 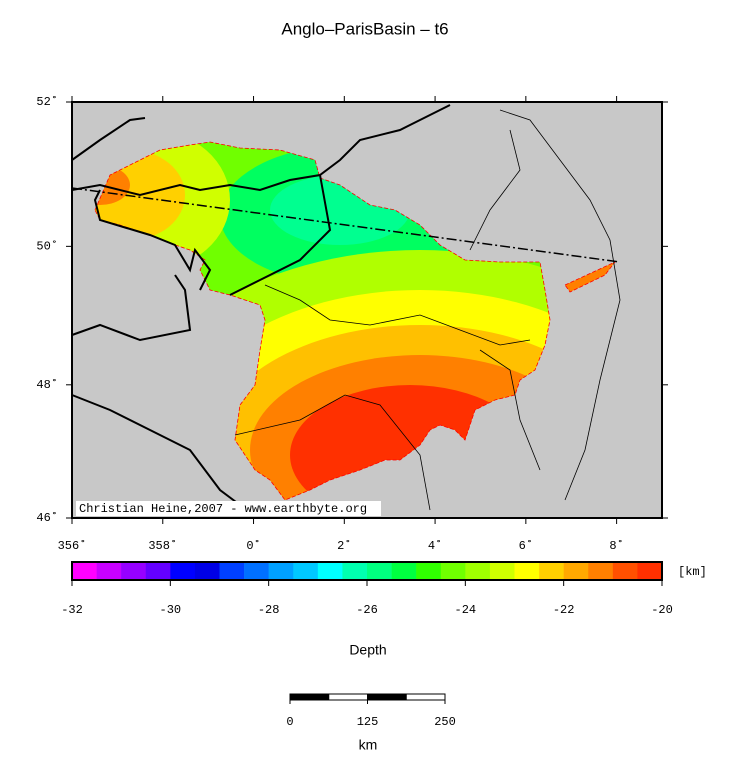 What do you see at coordinates (367, 650) in the screenshot?
I see `colorbar-label: Depth` at bounding box center [367, 650].